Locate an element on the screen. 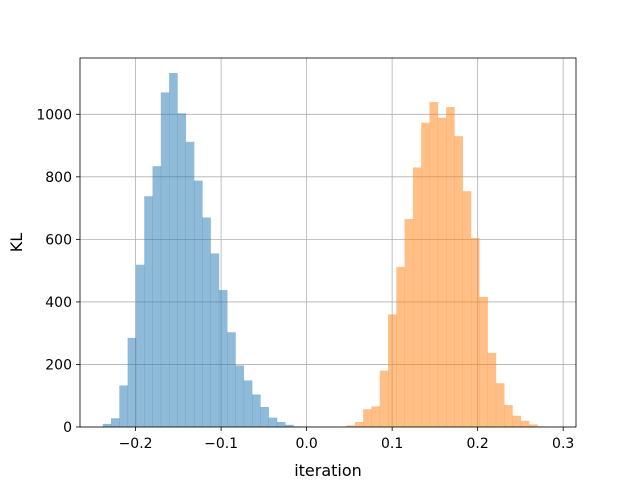  x-tick-label: 0.3 is located at coordinates (563, 444).